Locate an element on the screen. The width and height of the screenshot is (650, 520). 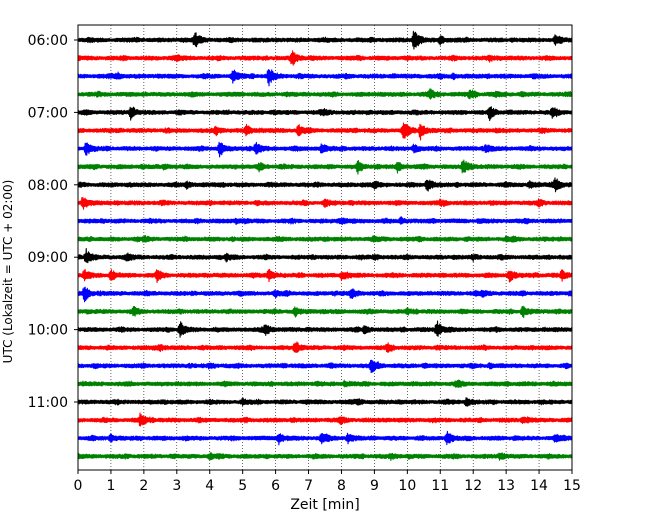
y-tick-label: 09:00 is located at coordinates (48, 258).